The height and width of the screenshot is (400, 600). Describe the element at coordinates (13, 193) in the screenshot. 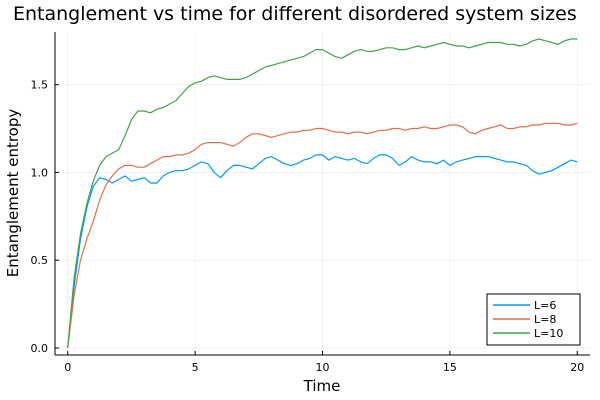

I see `y-axis-label: Entanglement entropy` at that location.